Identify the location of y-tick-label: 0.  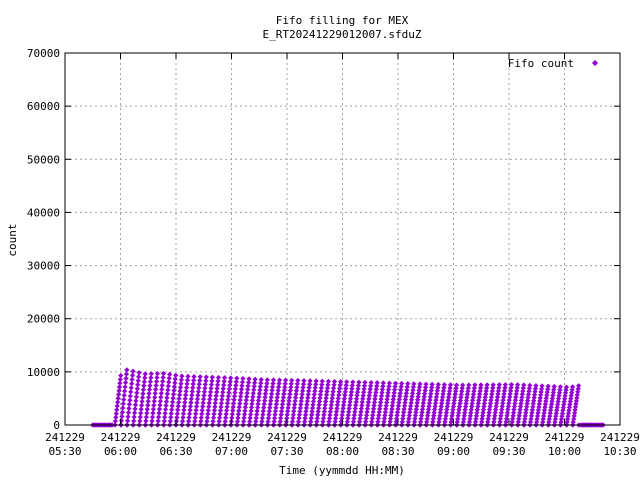
(56, 425).